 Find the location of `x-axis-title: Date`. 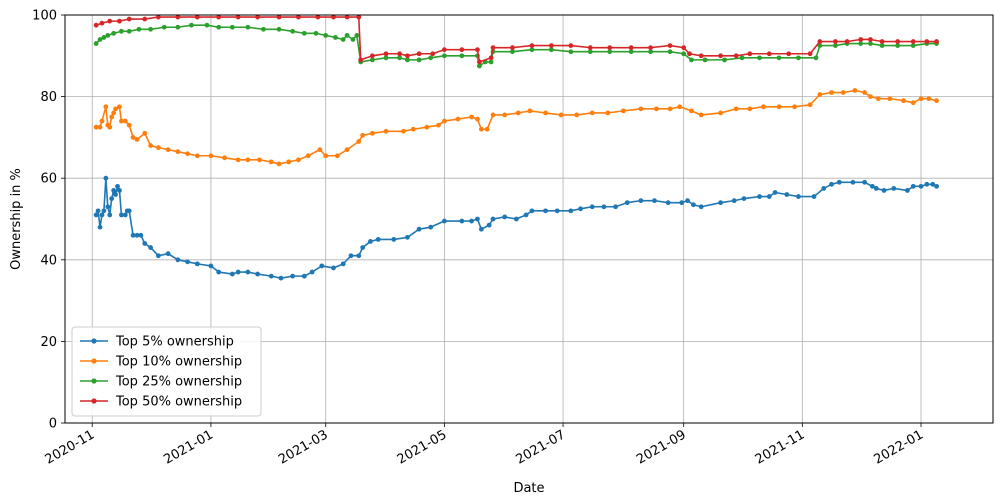

x-axis-title: Date is located at coordinates (528, 488).